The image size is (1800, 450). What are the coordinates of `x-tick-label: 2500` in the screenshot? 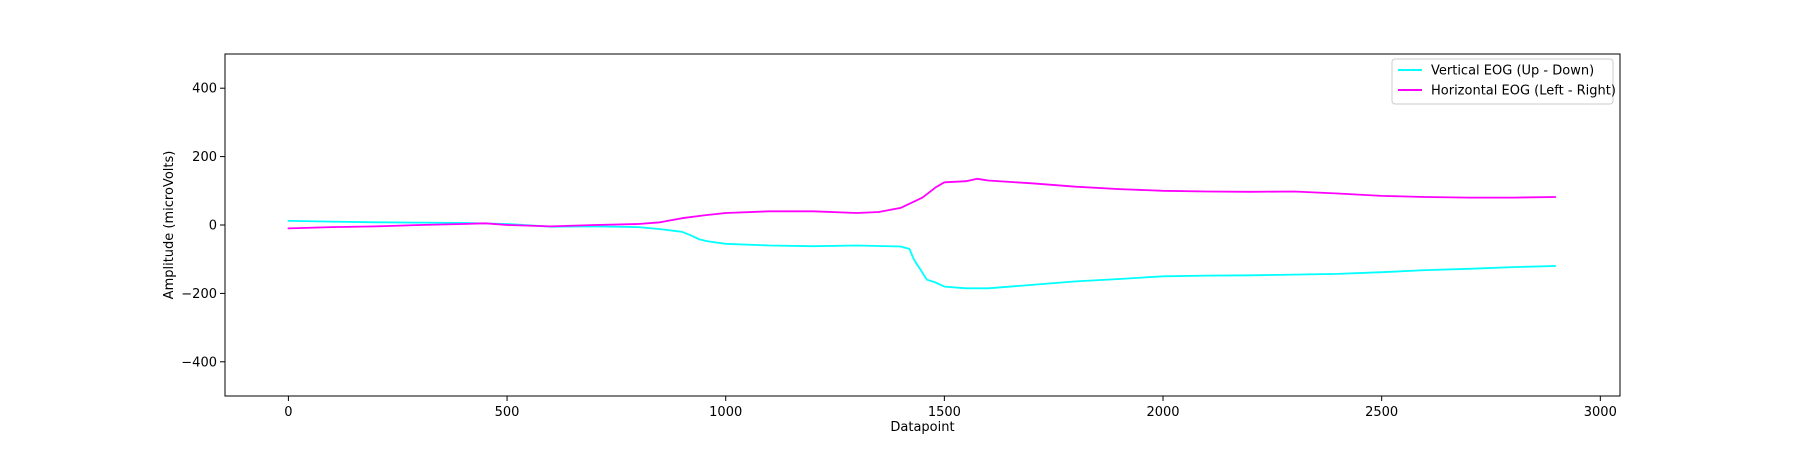 It's located at (1381, 412).